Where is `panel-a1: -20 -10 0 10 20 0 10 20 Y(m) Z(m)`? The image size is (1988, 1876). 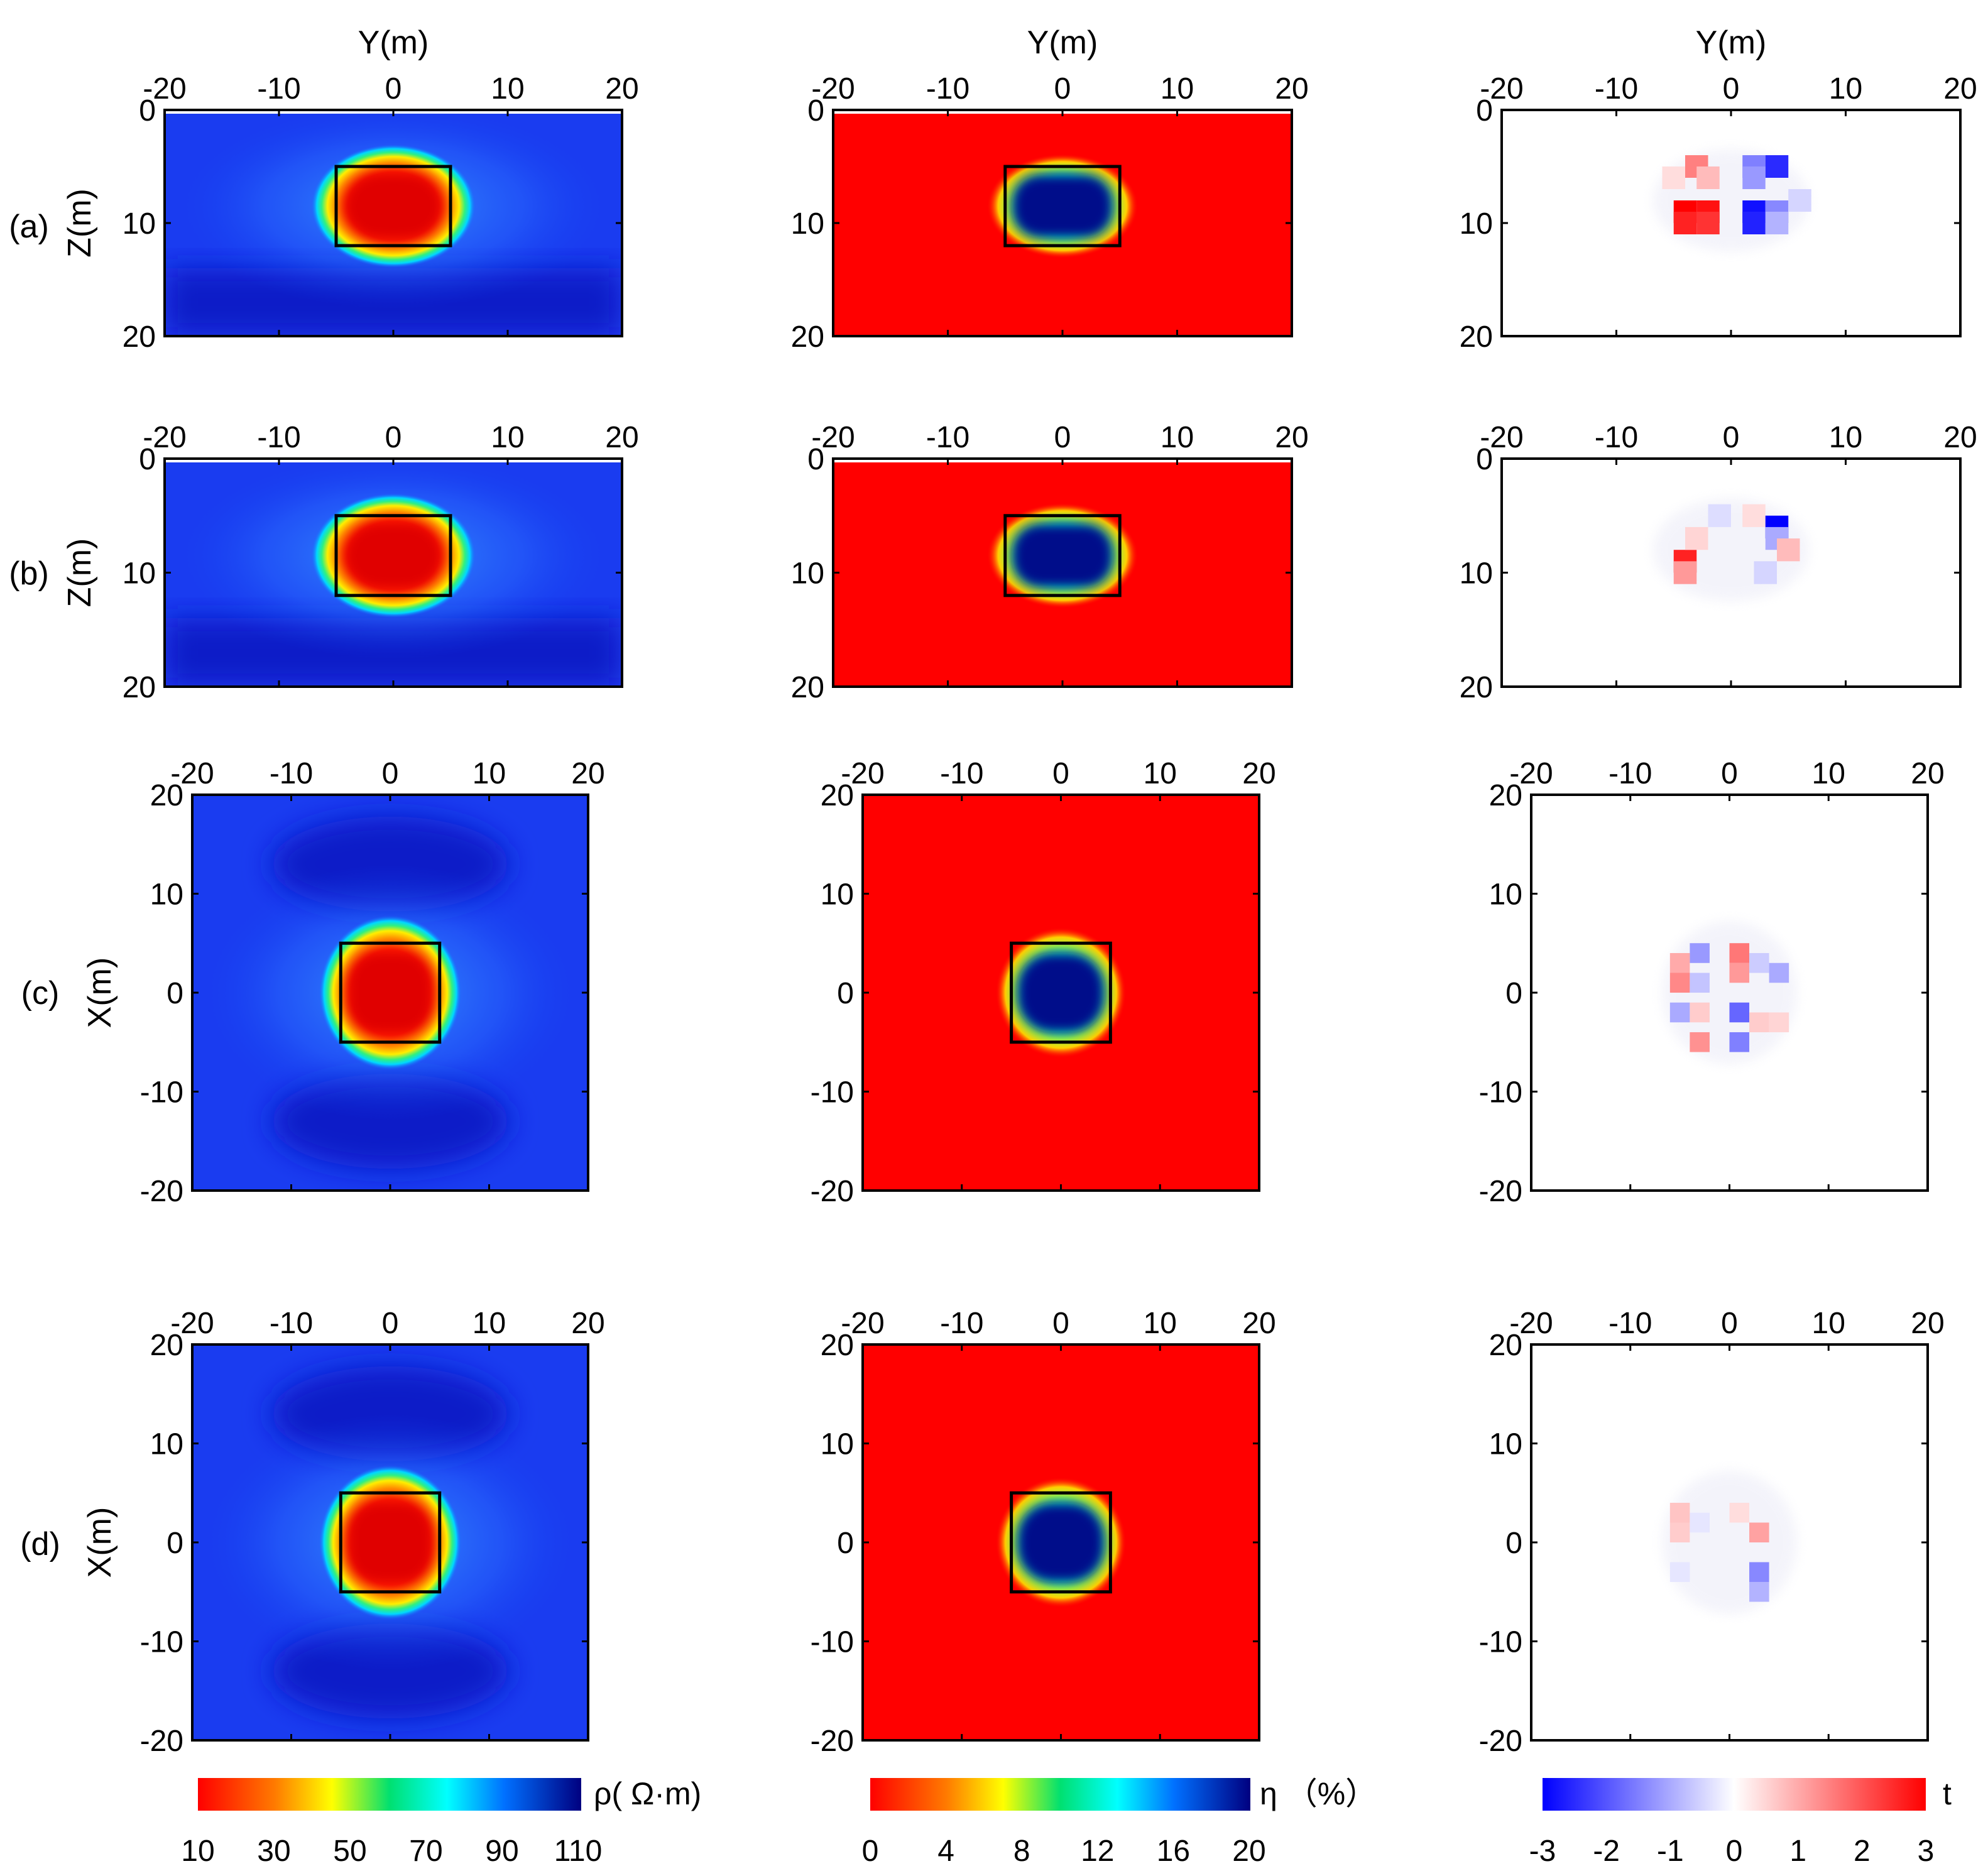 panel-a1: -20 -10 0 10 20 0 10 20 Y(m) Z(m) is located at coordinates (350, 190).